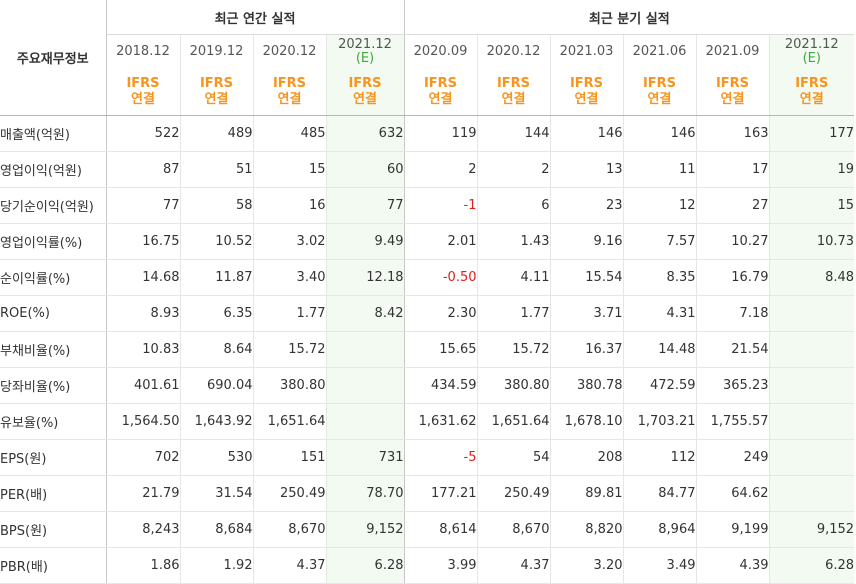 The width and height of the screenshot is (856, 584). Describe the element at coordinates (659, 277) in the screenshot. I see `value-cell: 8.35` at that location.